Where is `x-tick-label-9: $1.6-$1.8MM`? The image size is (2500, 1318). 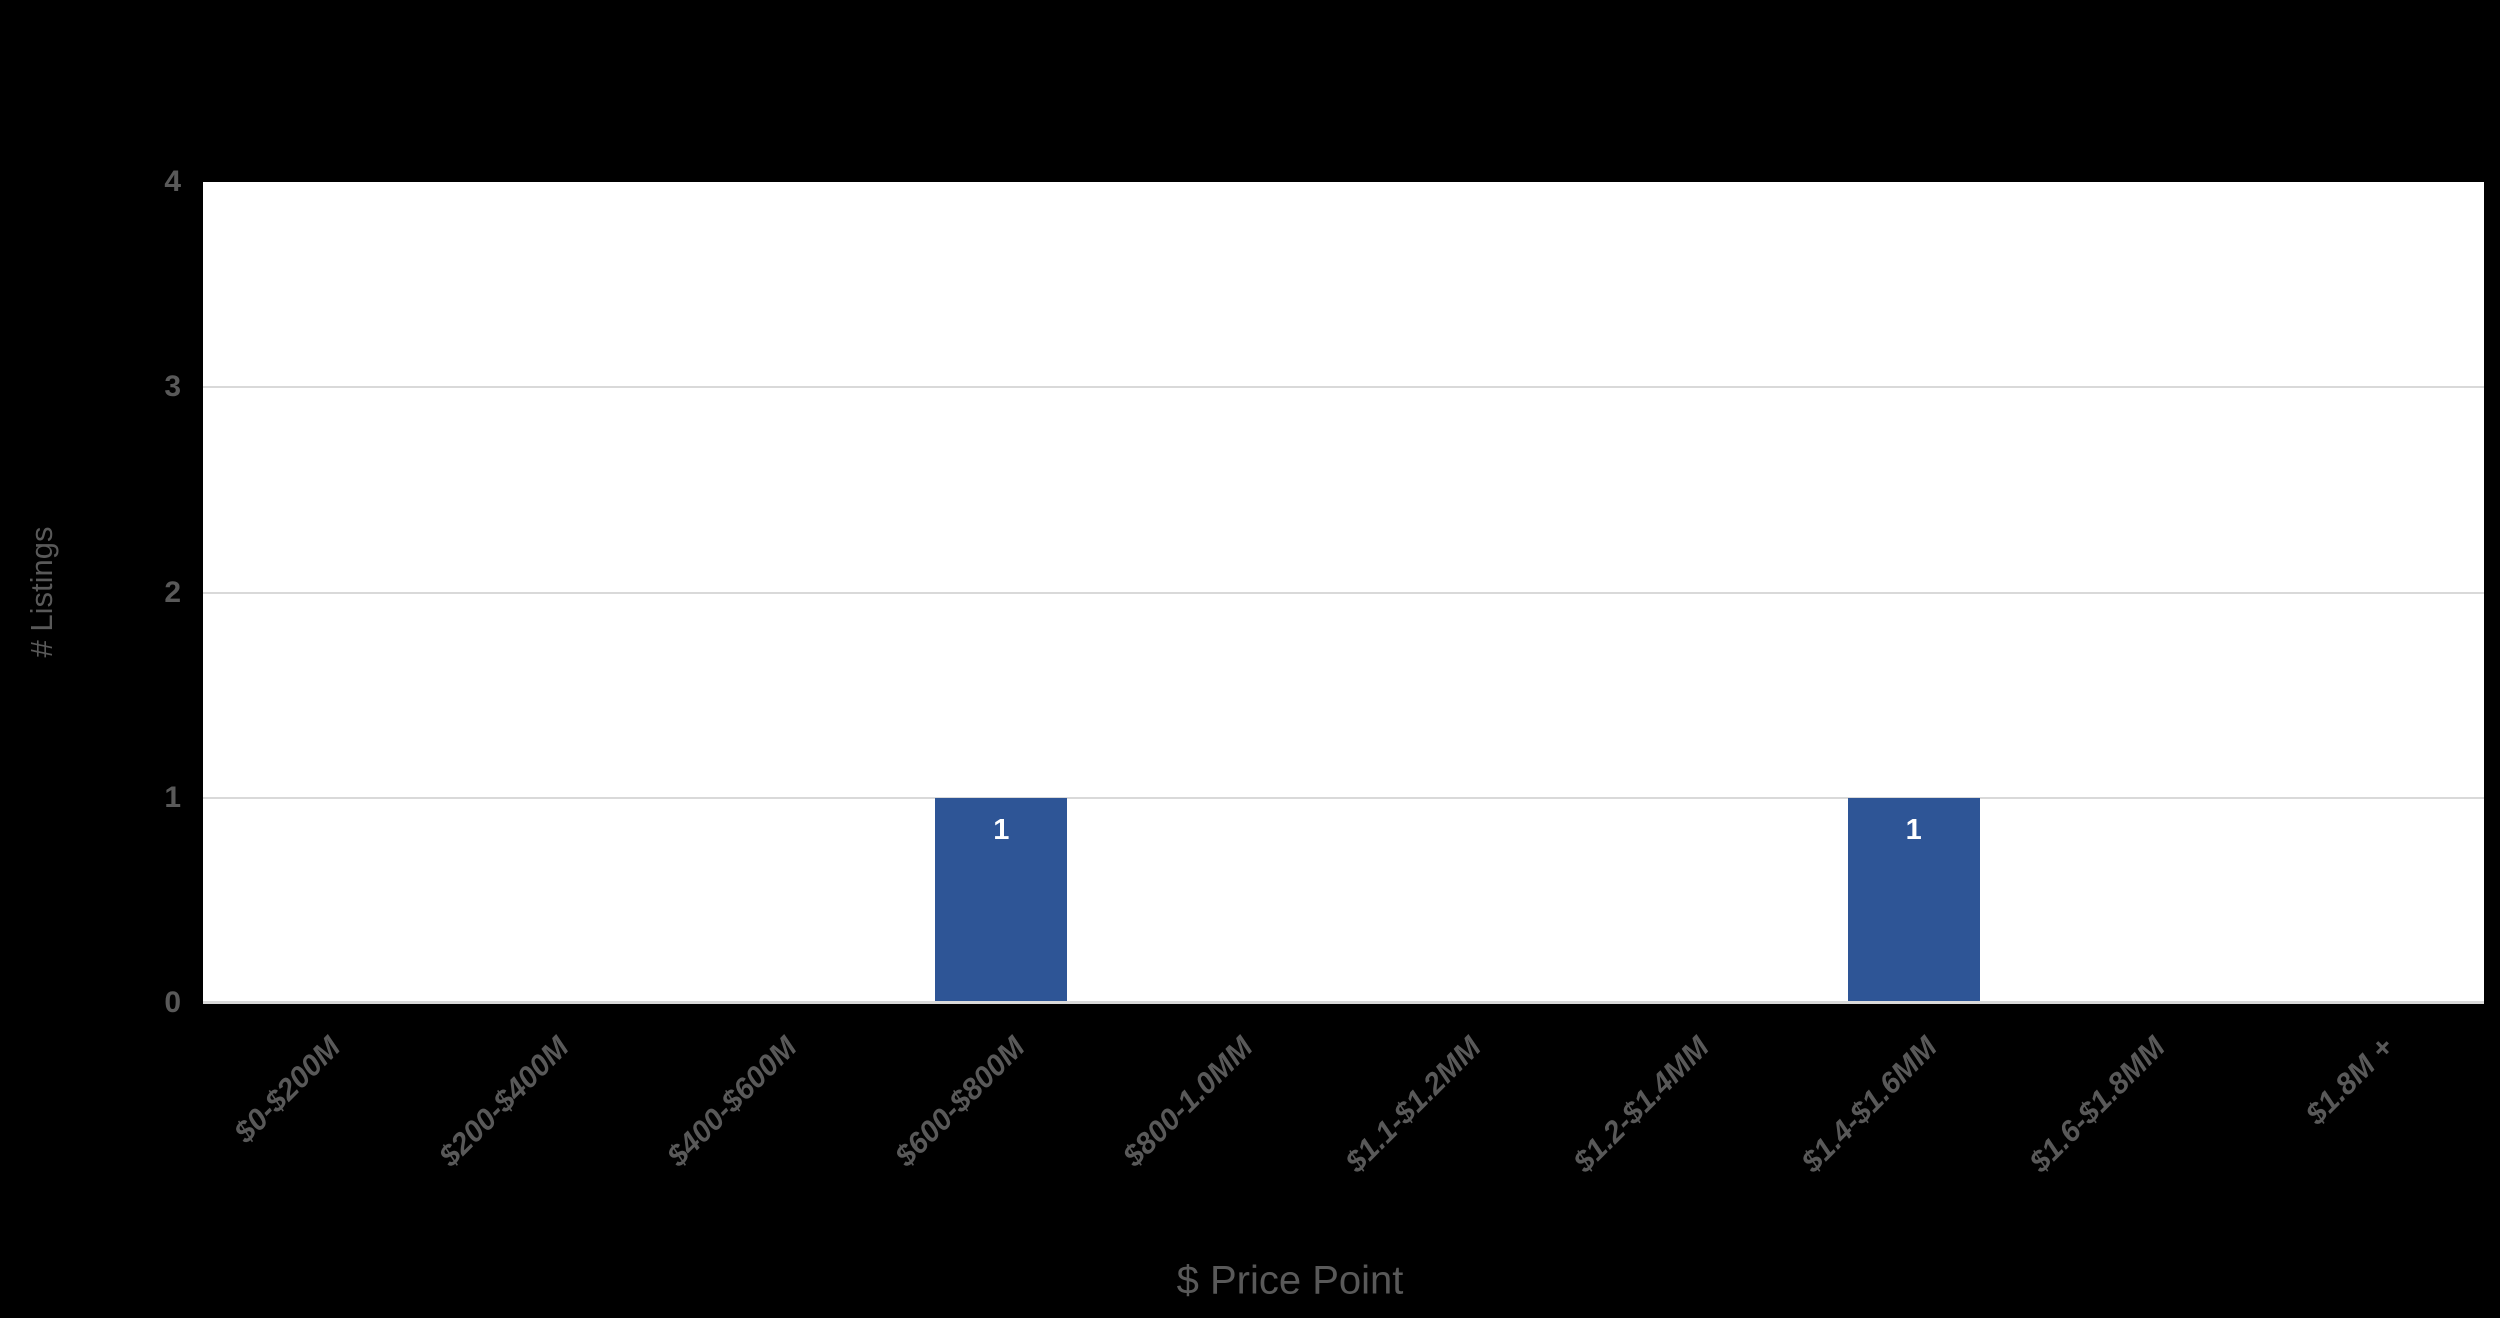
x-tick-label-9: $1.6-$1.8MM is located at coordinates (2097, 1104).